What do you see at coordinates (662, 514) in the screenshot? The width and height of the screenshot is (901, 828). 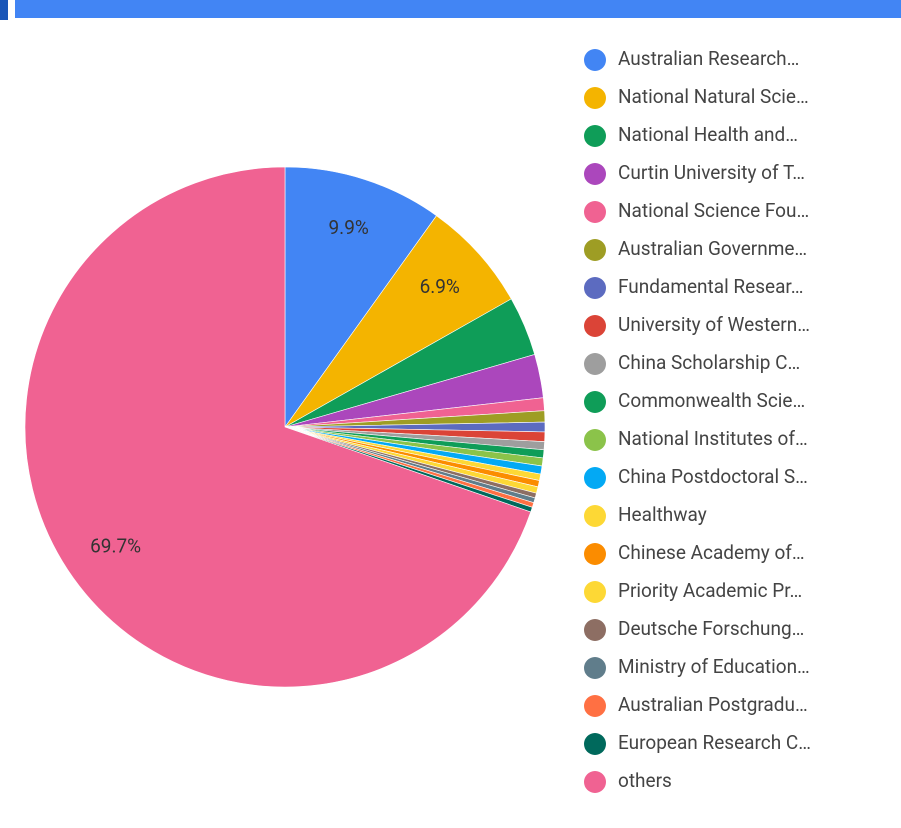 I see `legend-label: Healthway` at bounding box center [662, 514].